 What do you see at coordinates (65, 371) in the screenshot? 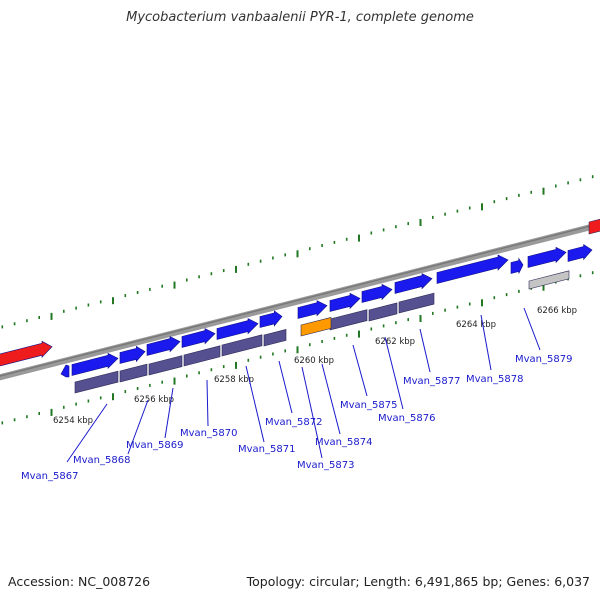
I see `gene-arrow-reverse` at bounding box center [65, 371].